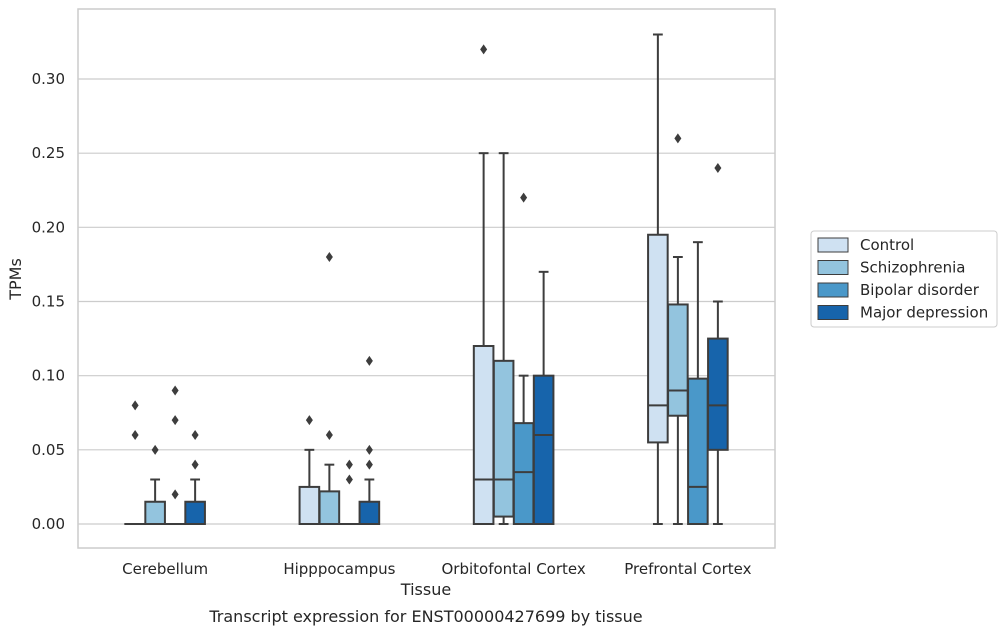 This screenshot has width=1007, height=634. I want to click on legend-frame, so click(904, 279).